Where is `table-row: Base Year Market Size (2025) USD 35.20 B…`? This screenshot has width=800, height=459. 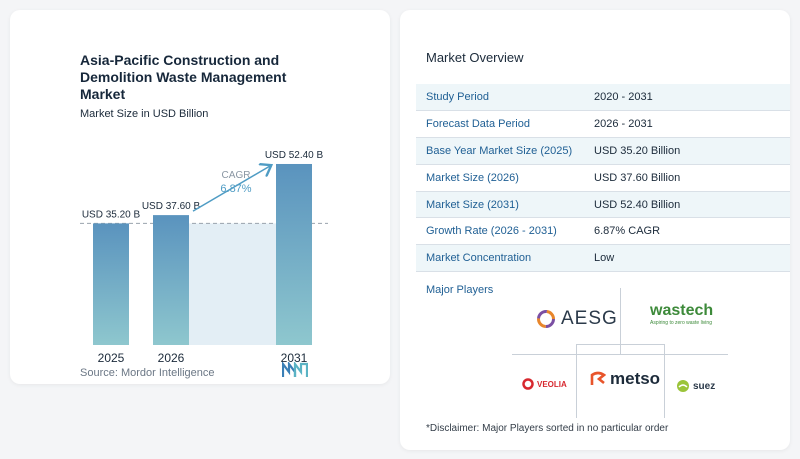 table-row: Base Year Market Size (2025) USD 35.20 B… is located at coordinates (603, 151).